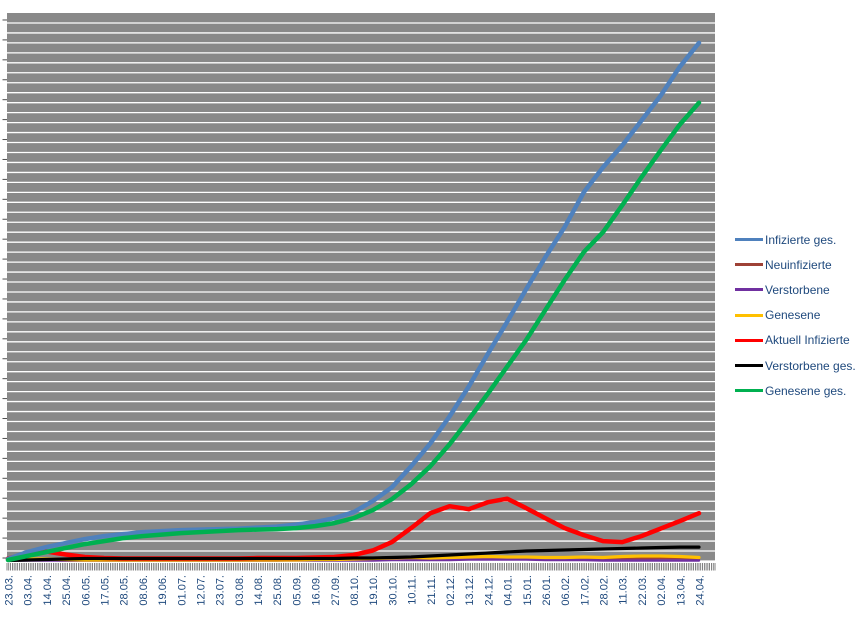 This screenshot has height=627, width=868. What do you see at coordinates (393, 590) in the screenshot?
I see `x-axis-label: 30.10.` at bounding box center [393, 590].